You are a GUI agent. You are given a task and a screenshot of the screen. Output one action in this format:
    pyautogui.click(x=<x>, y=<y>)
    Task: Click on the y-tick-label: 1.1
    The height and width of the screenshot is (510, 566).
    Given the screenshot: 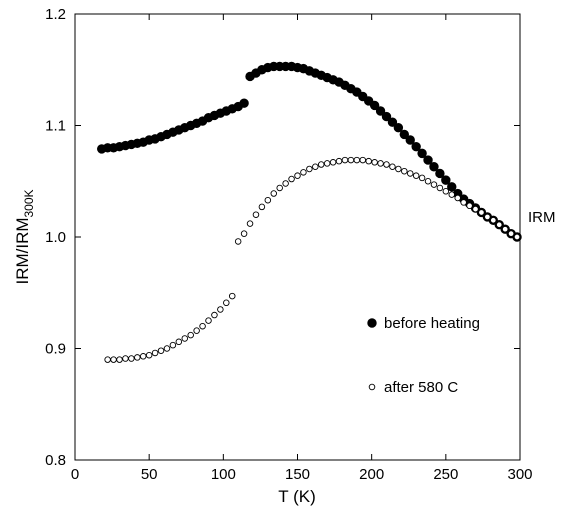 What is the action you would take?
    pyautogui.click(x=55, y=126)
    